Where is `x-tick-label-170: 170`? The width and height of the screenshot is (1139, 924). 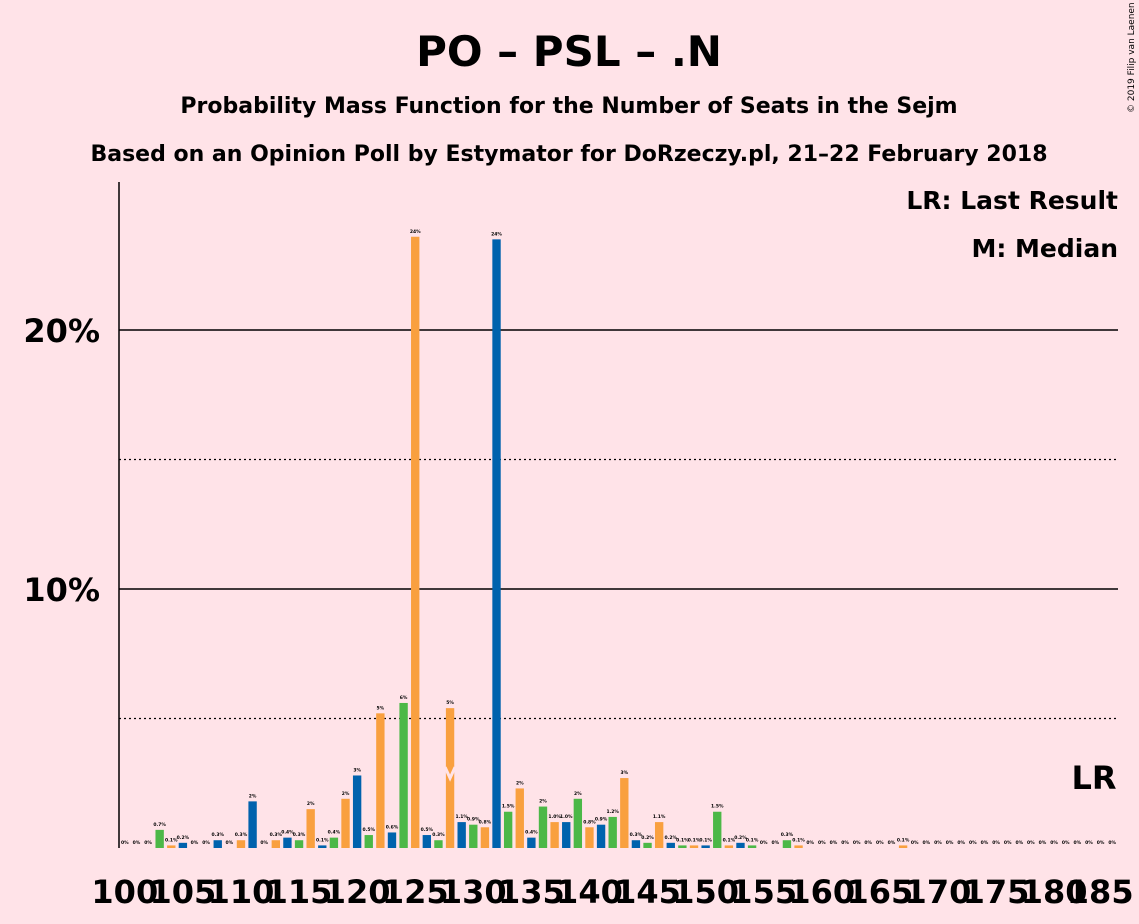
x-tick-label-170: 170 is located at coordinates (938, 892).